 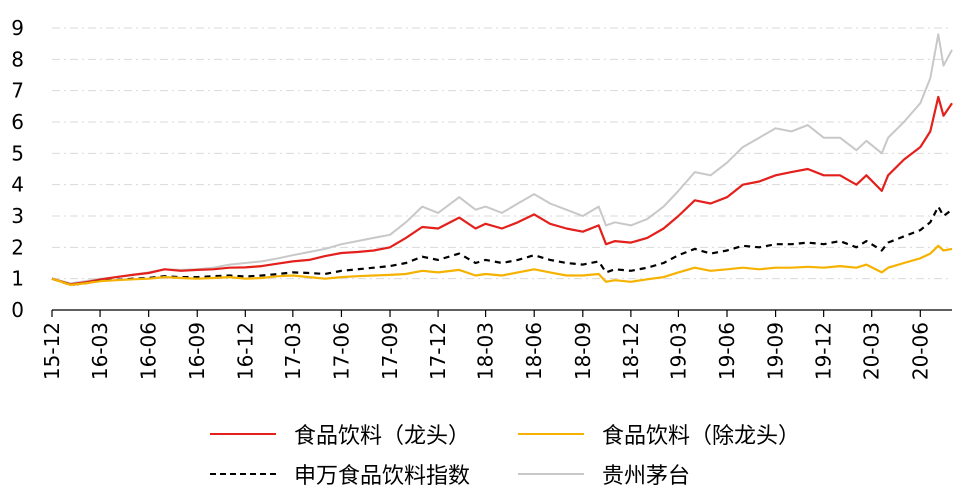 I want to click on legend-label-sw-index: 申万食品饮料指数, so click(x=382, y=476).